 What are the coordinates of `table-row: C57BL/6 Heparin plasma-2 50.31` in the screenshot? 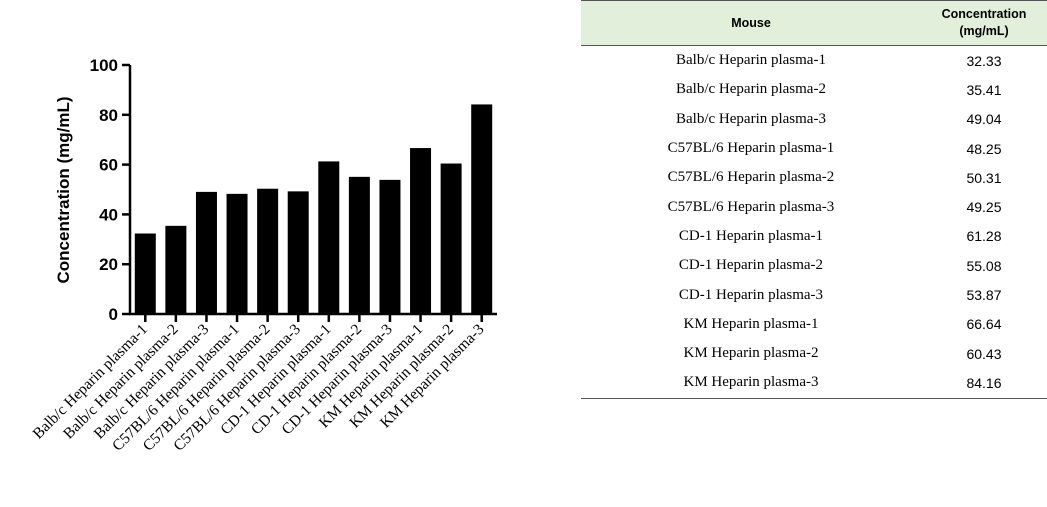 It's located at (814, 177).